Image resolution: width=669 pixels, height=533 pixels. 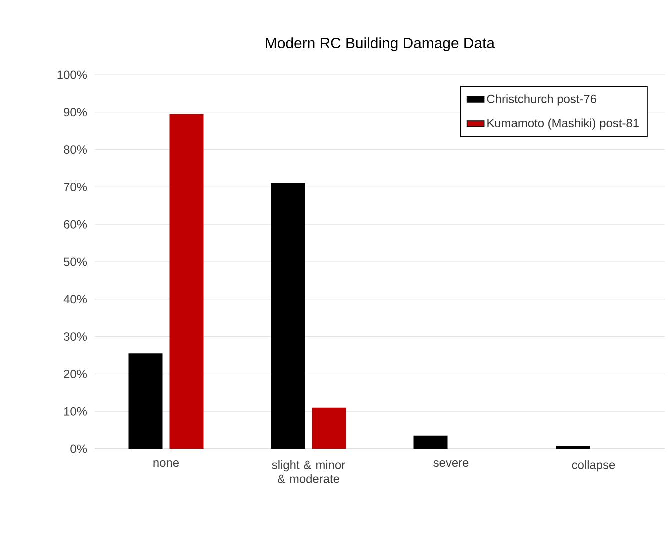 What do you see at coordinates (76, 150) in the screenshot?
I see `y-tick-label: 80%` at bounding box center [76, 150].